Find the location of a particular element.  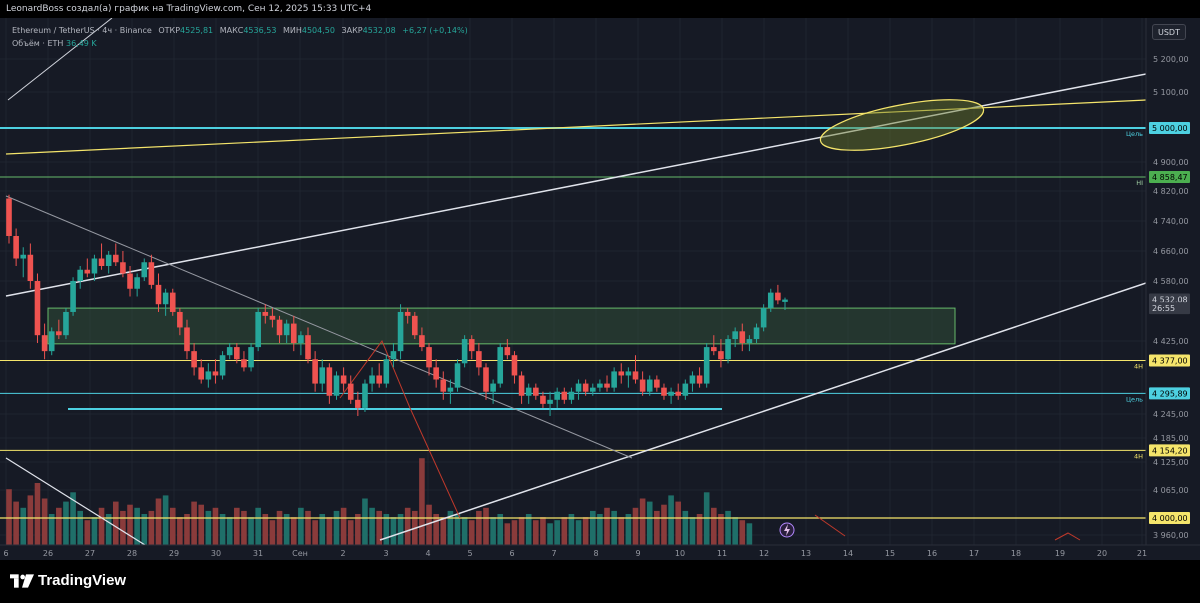

time-tick-label: 17 is located at coordinates (974, 553).